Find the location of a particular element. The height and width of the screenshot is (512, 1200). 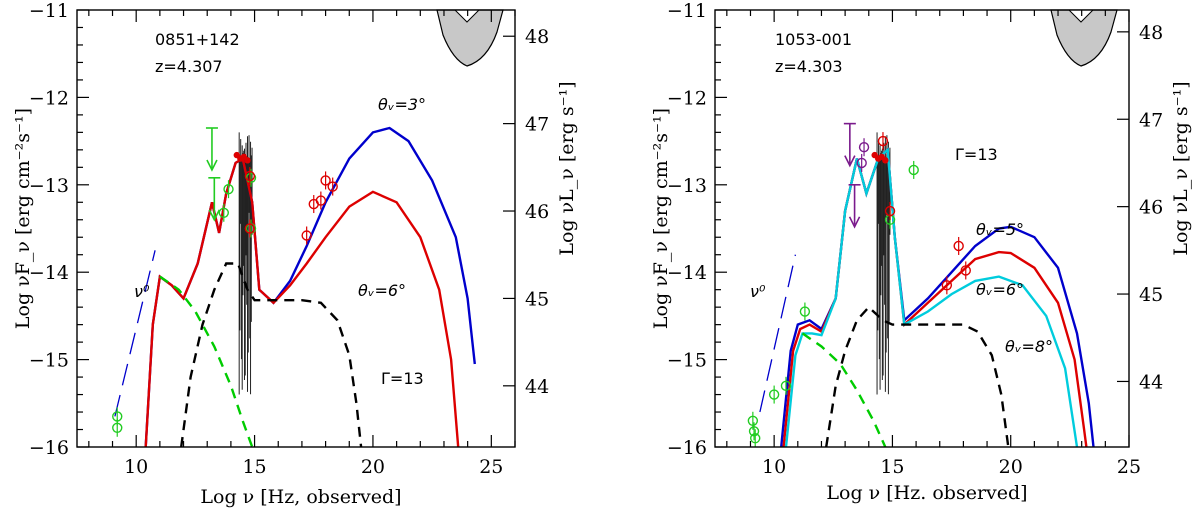

series-label: θᵥ=3° is located at coordinates (402, 104).